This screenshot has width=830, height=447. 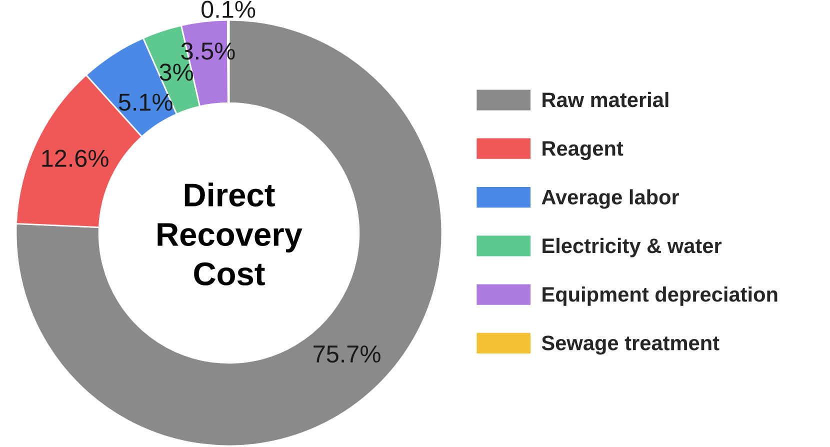 I want to click on legend-label: Equipment depreciation, so click(x=660, y=296).